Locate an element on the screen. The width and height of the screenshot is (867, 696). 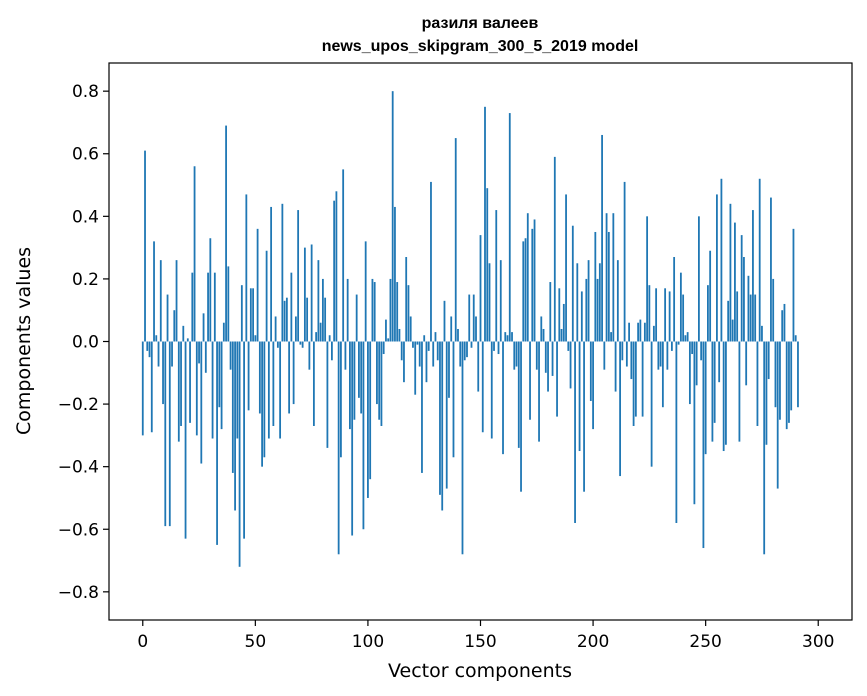
x-tick-label: 250 is located at coordinates (705, 642).